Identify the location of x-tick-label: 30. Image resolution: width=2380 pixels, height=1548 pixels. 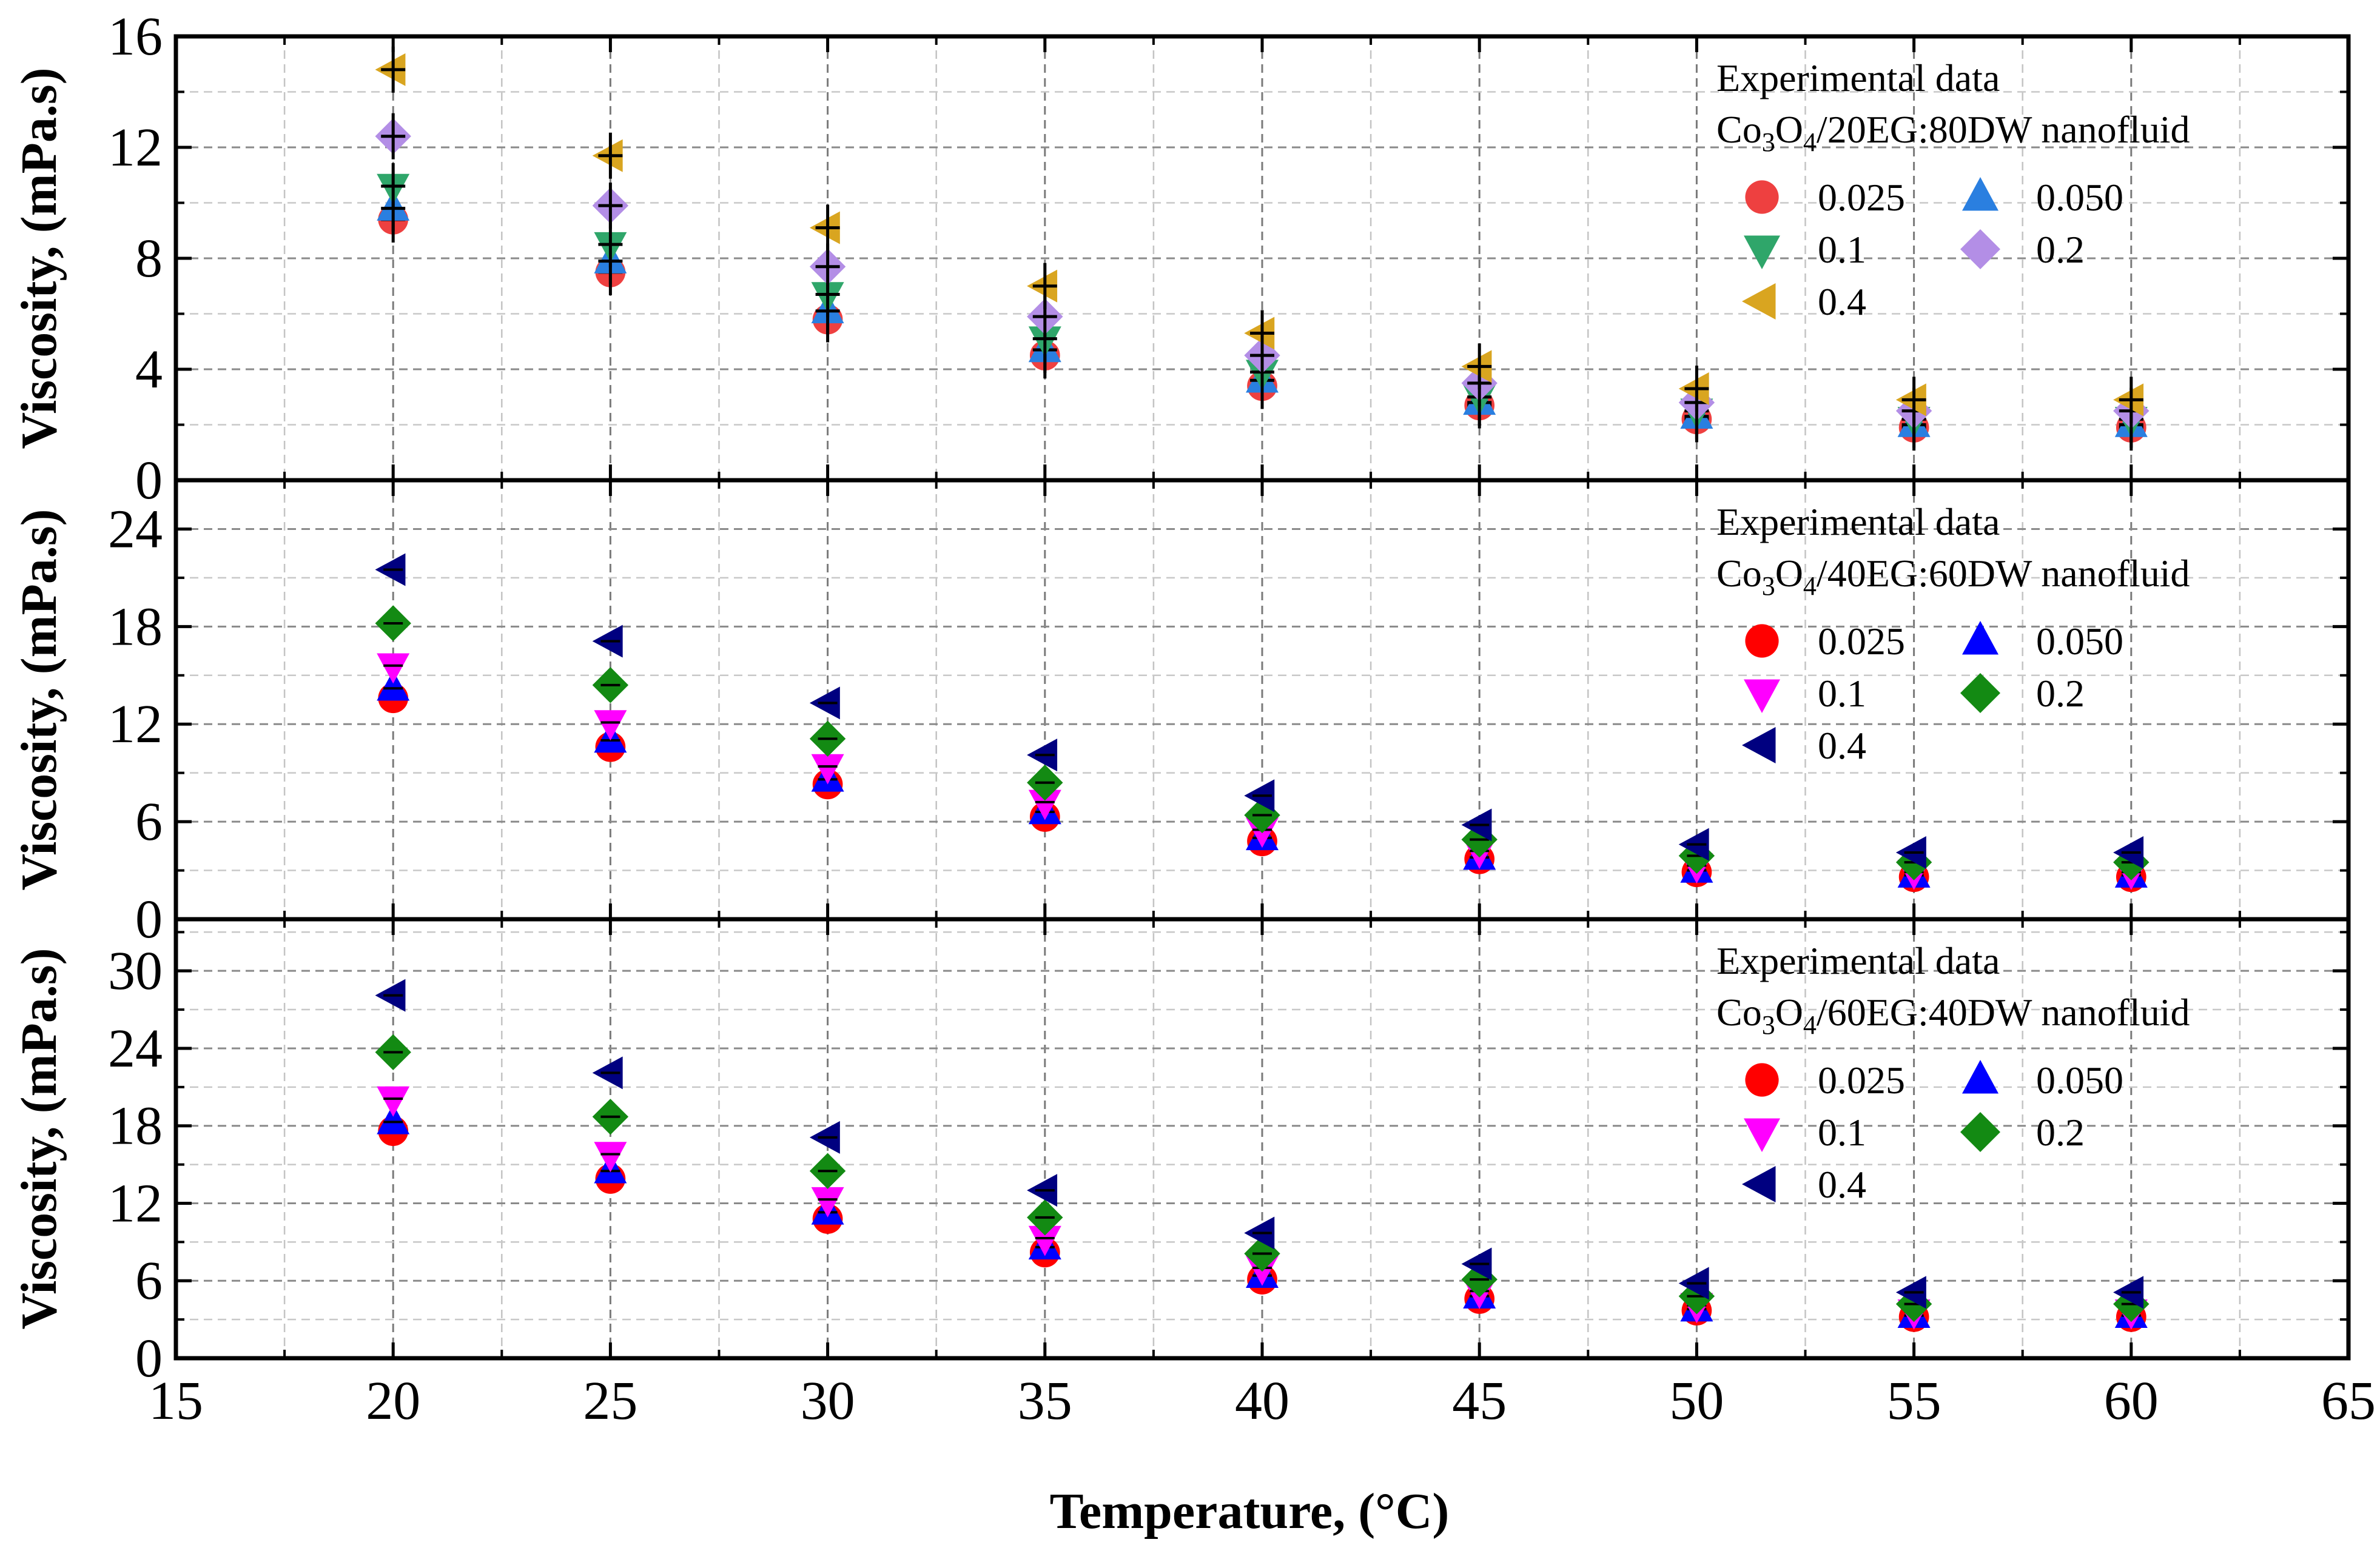
(828, 1401).